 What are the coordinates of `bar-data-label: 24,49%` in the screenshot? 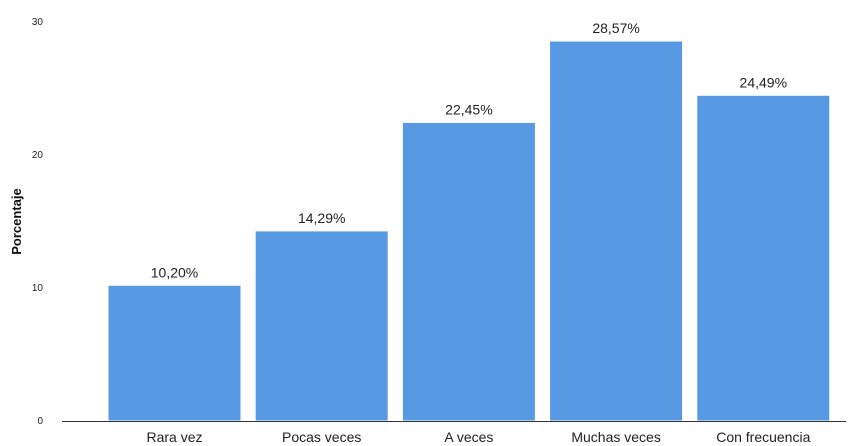 It's located at (763, 82).